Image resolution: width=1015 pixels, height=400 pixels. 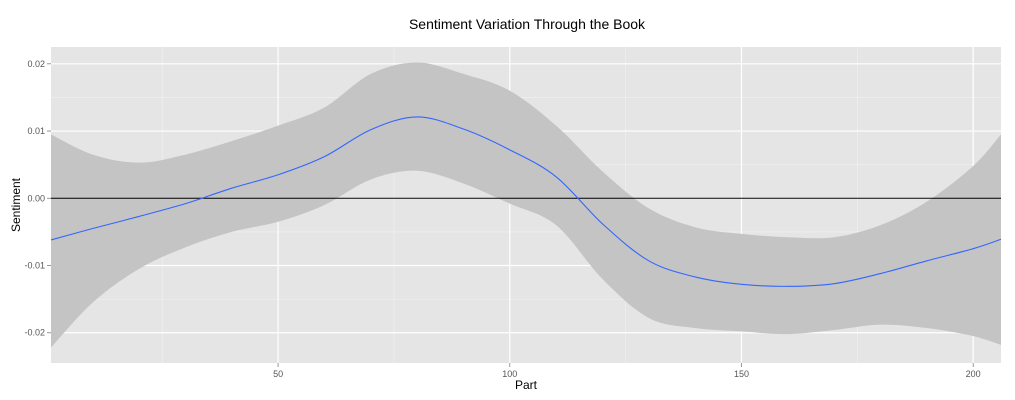 What do you see at coordinates (973, 374) in the screenshot?
I see `x-tick-label: 200` at bounding box center [973, 374].